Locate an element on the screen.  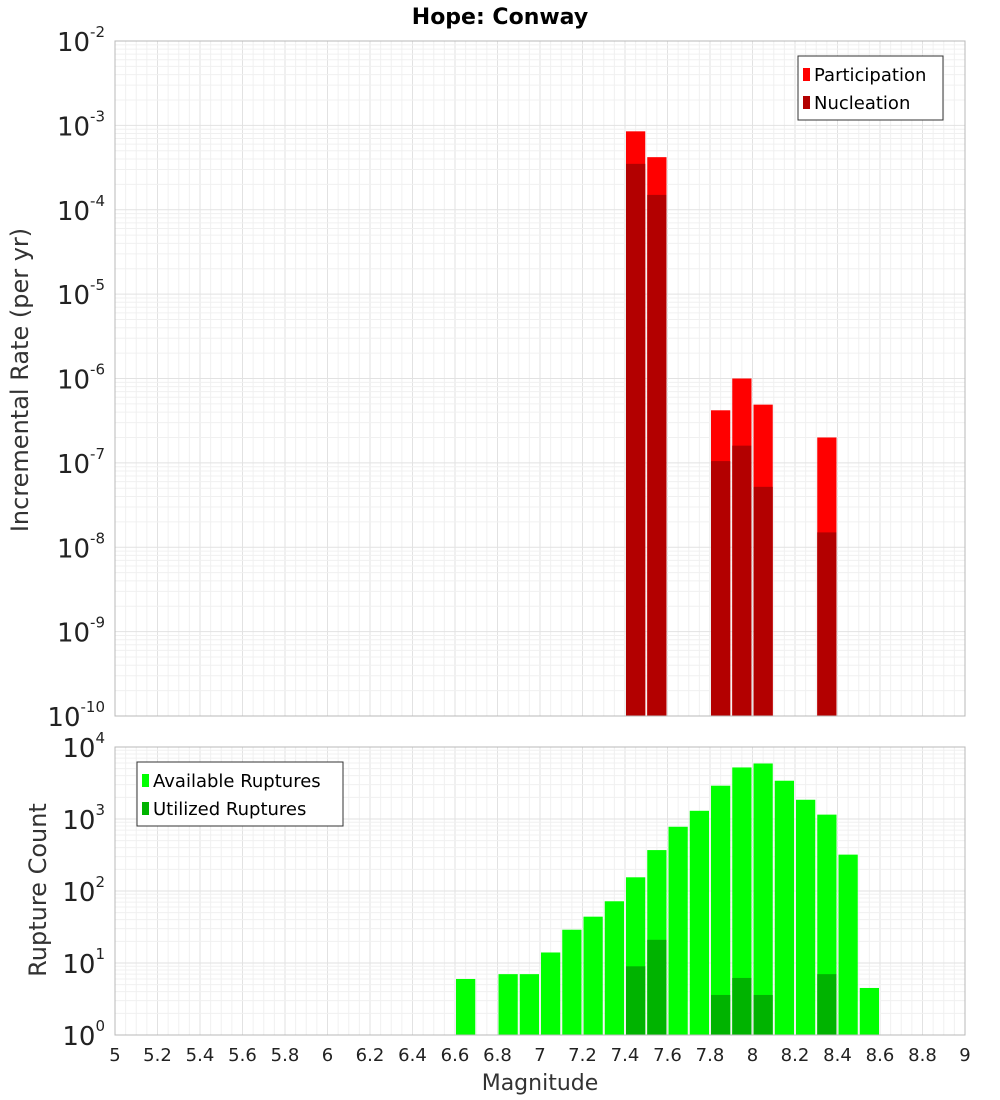
x-tick-label: 7.6 is located at coordinates (667, 1055).